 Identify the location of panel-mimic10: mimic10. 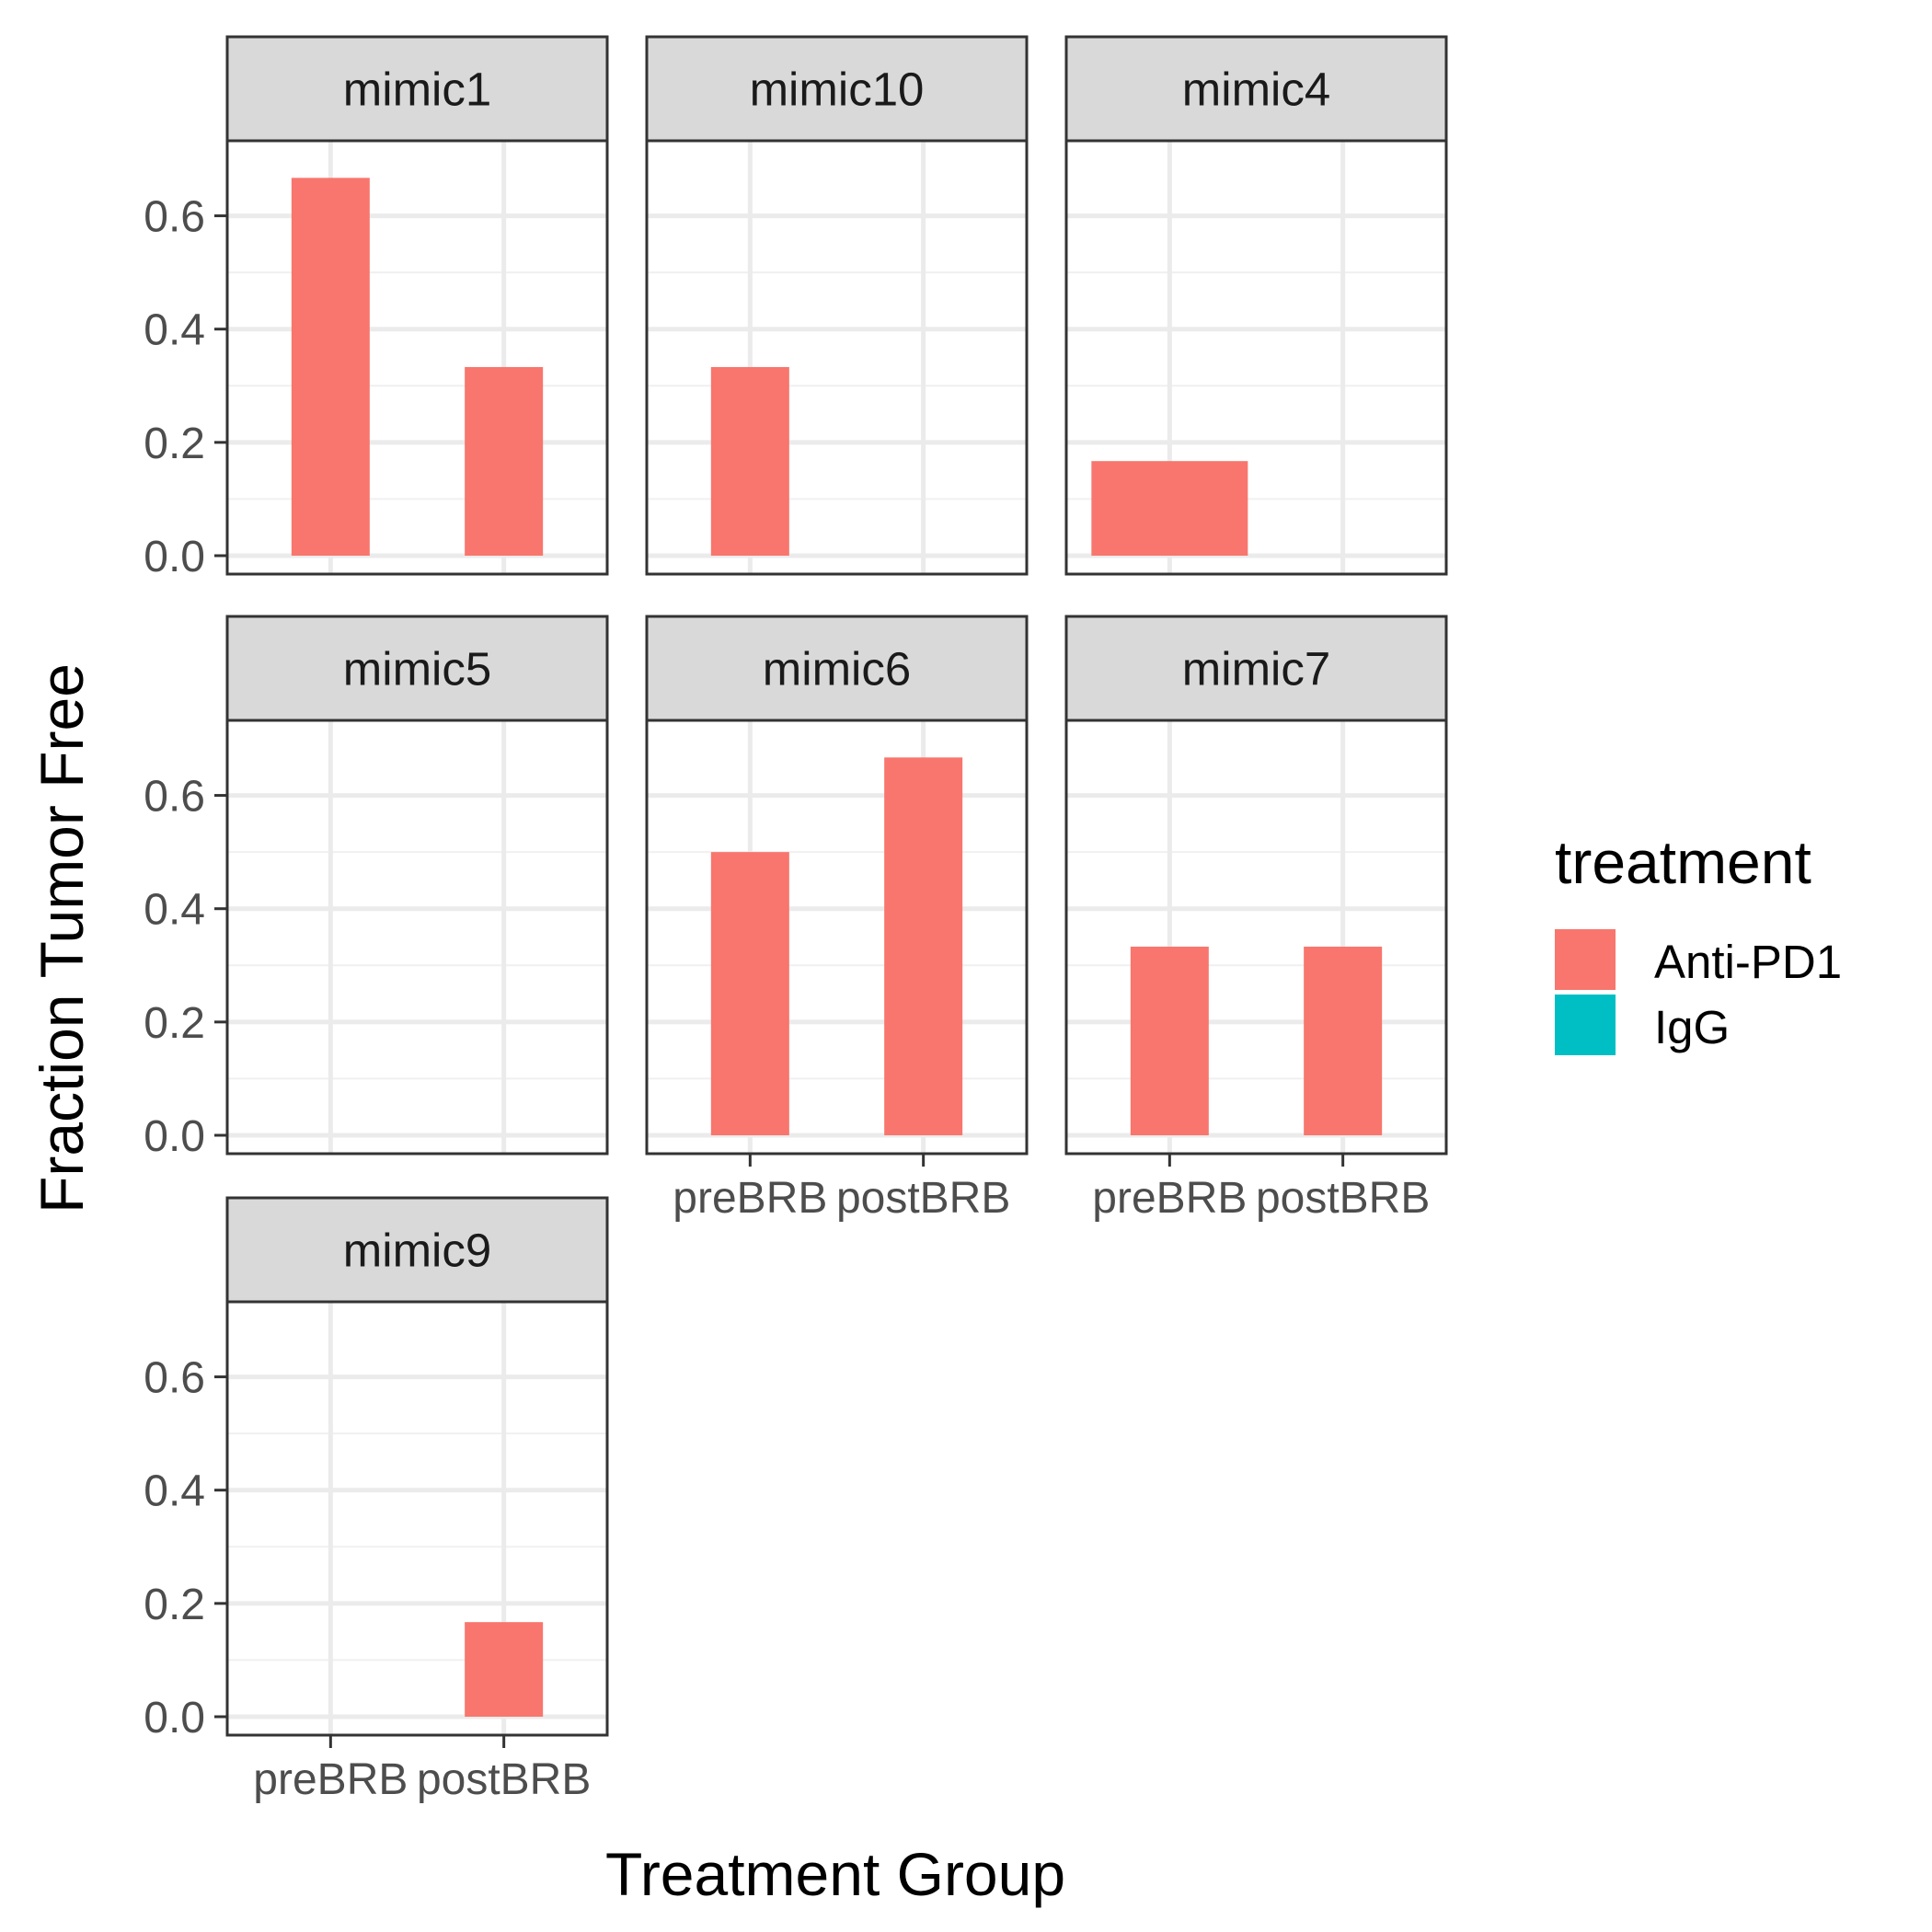
(837, 305).